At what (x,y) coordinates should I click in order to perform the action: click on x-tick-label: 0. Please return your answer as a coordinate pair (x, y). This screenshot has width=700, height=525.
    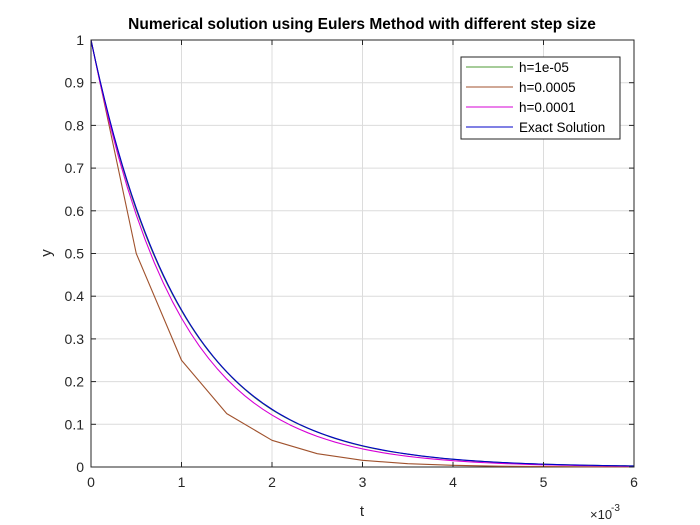
    Looking at the image, I should click on (91, 482).